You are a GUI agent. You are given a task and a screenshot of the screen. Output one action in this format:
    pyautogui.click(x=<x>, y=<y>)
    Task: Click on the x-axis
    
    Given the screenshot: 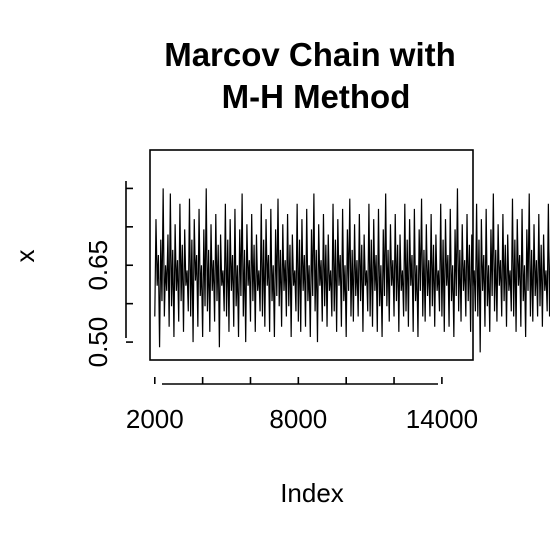 What is the action you would take?
    pyautogui.click(x=298, y=381)
    